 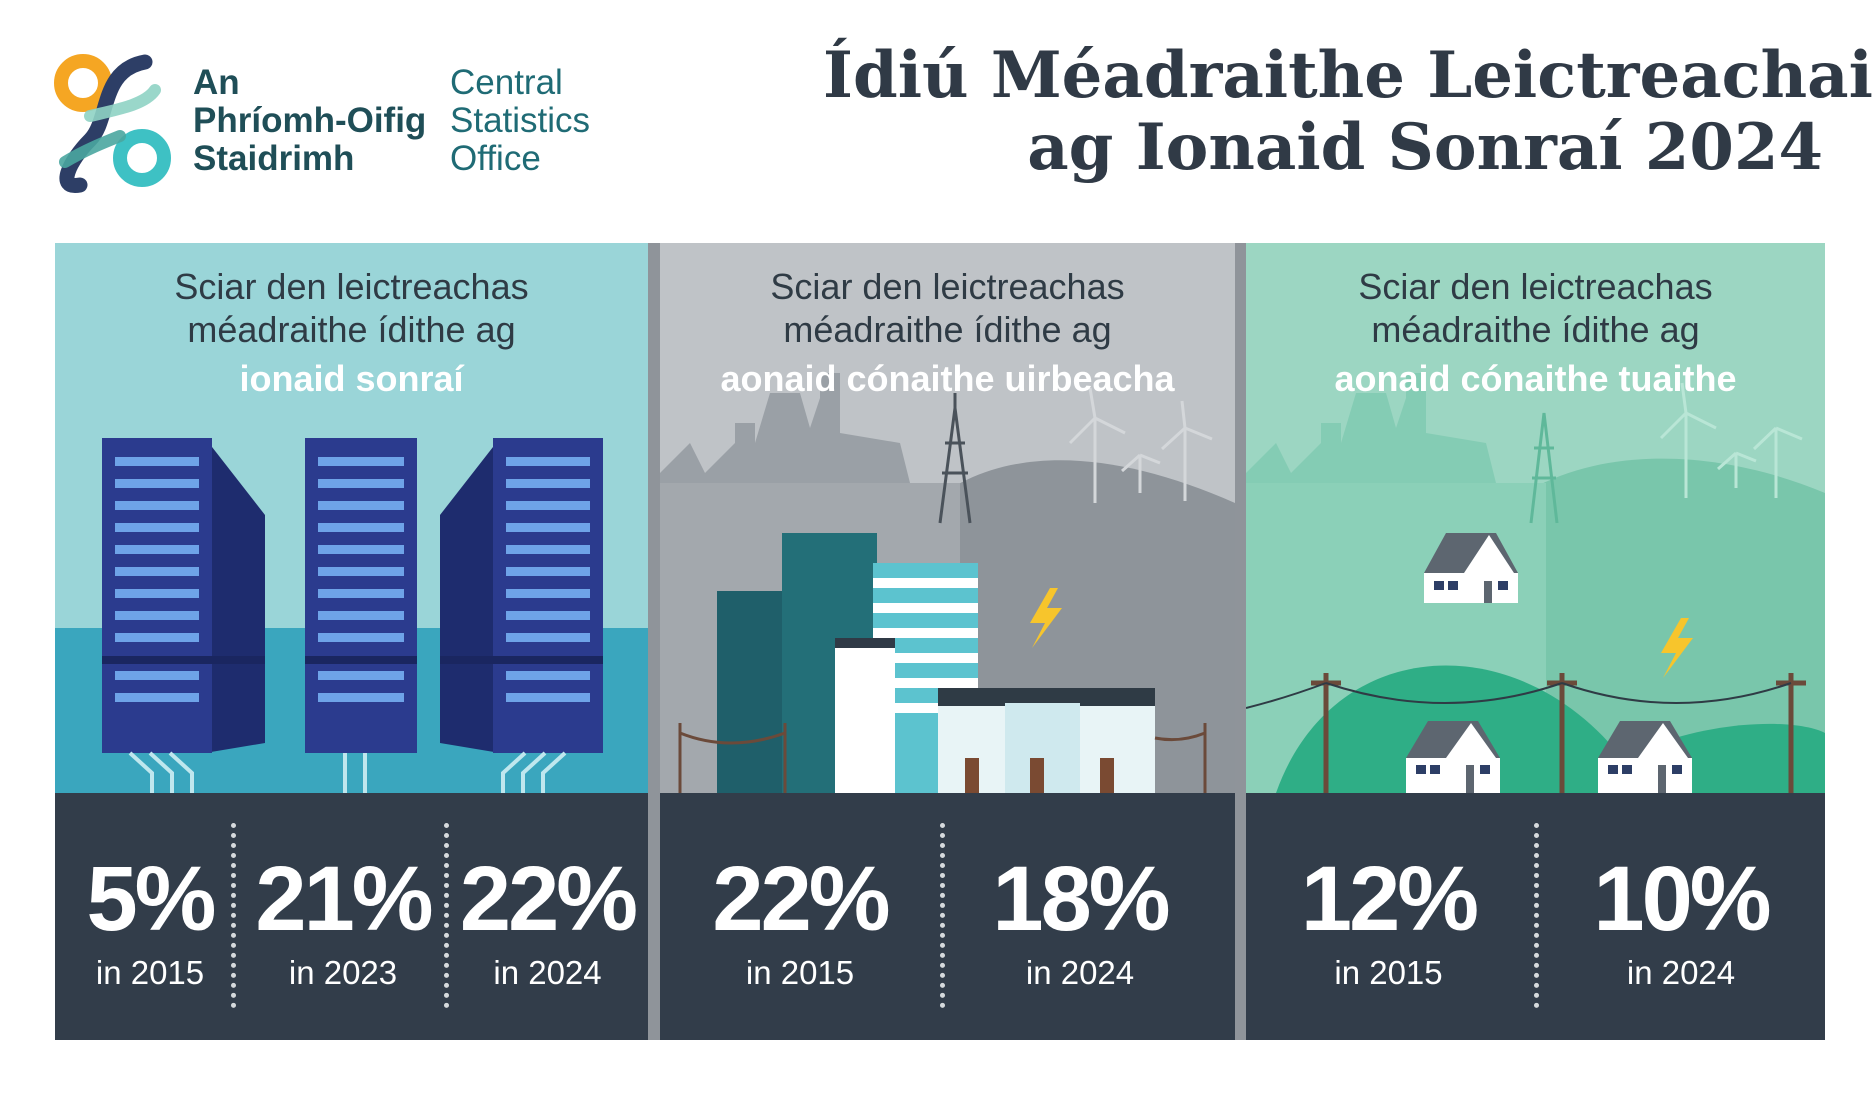 I want to click on stat-2015: 5% in 2015, so click(x=150, y=922).